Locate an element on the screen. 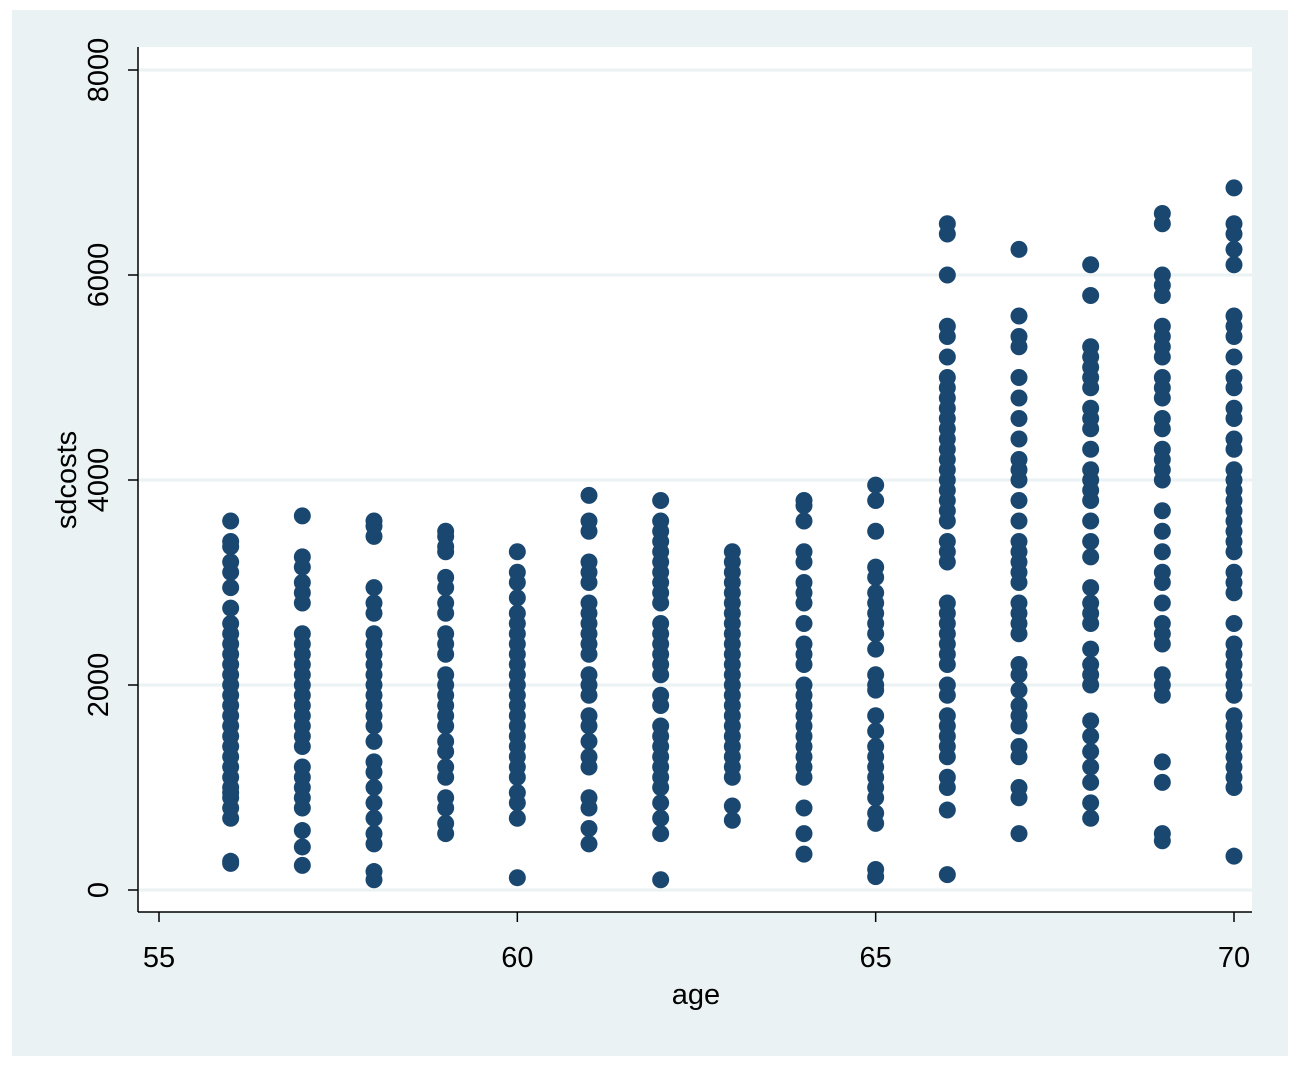  y-tick-label: 8000 is located at coordinates (99, 70).